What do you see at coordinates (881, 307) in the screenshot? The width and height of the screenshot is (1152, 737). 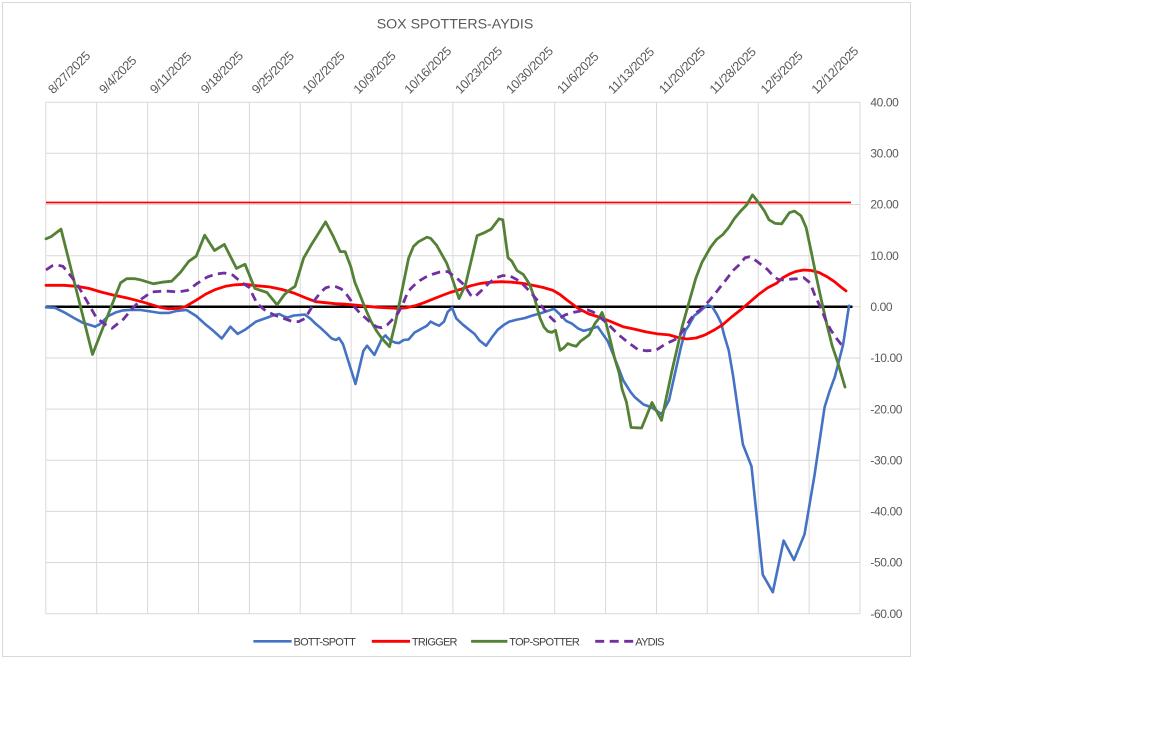 I see `svg-text: 0.00` at bounding box center [881, 307].